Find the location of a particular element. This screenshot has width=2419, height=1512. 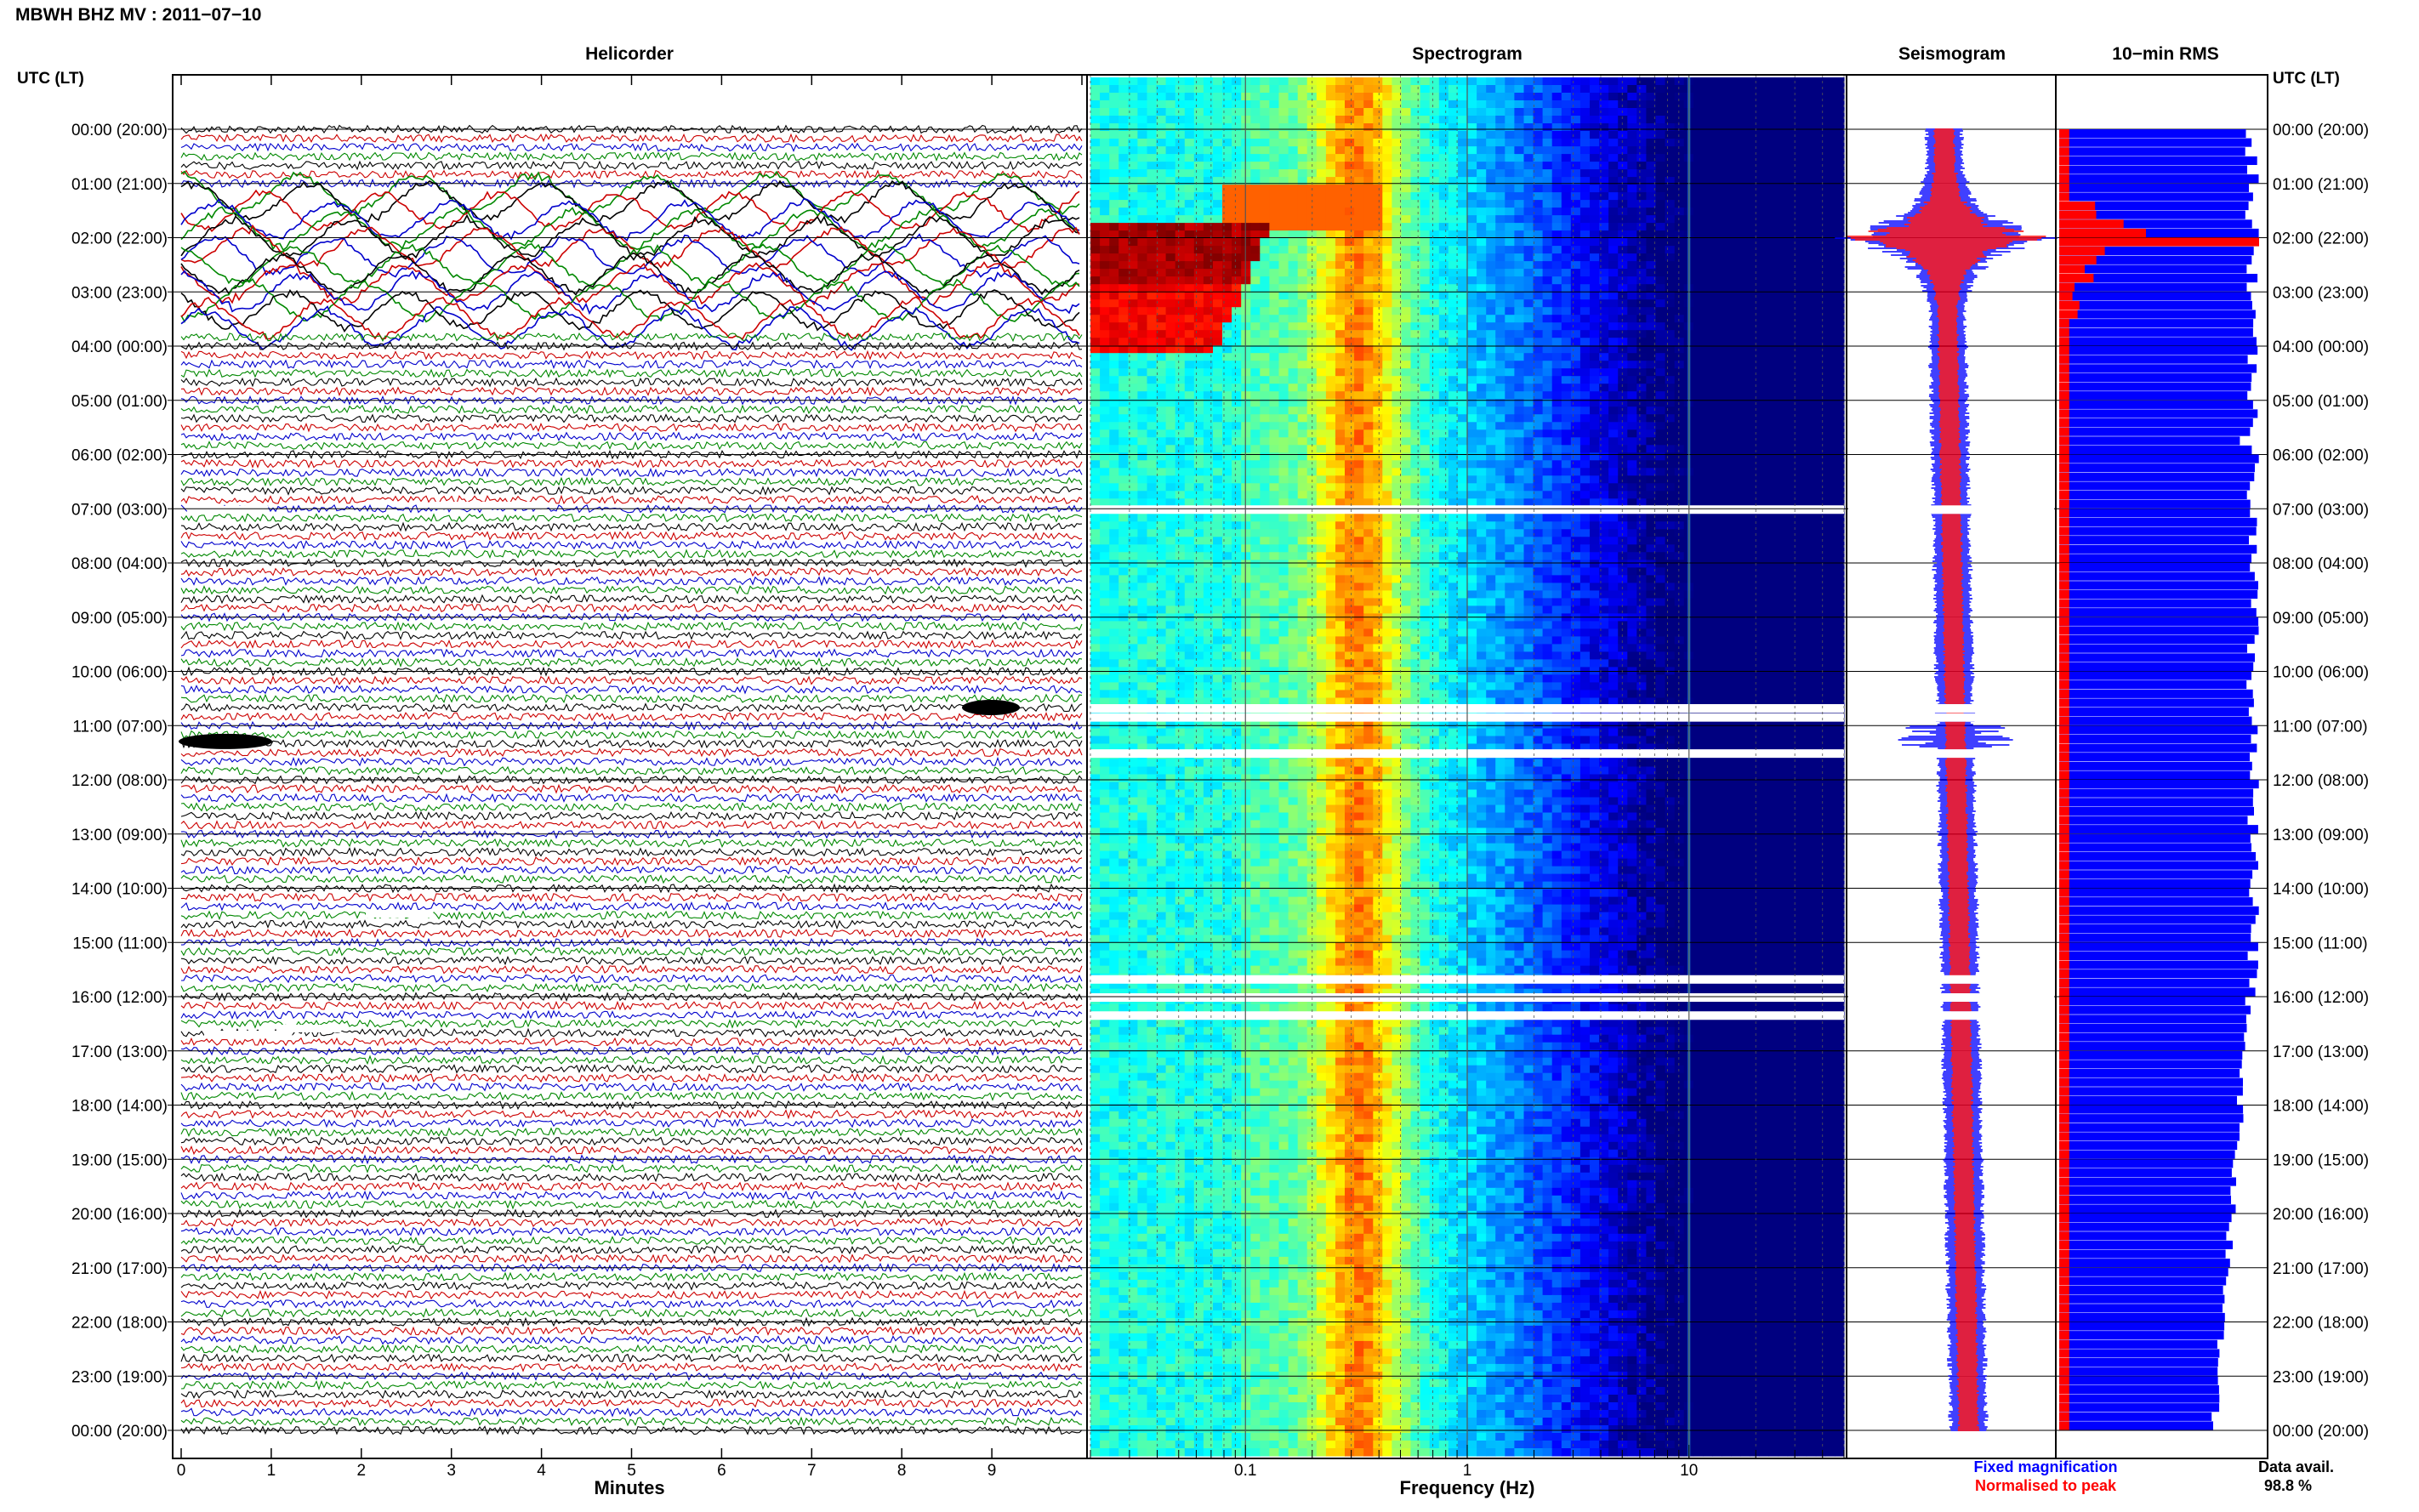

helicorder-trace is located at coordinates (631, 1312).